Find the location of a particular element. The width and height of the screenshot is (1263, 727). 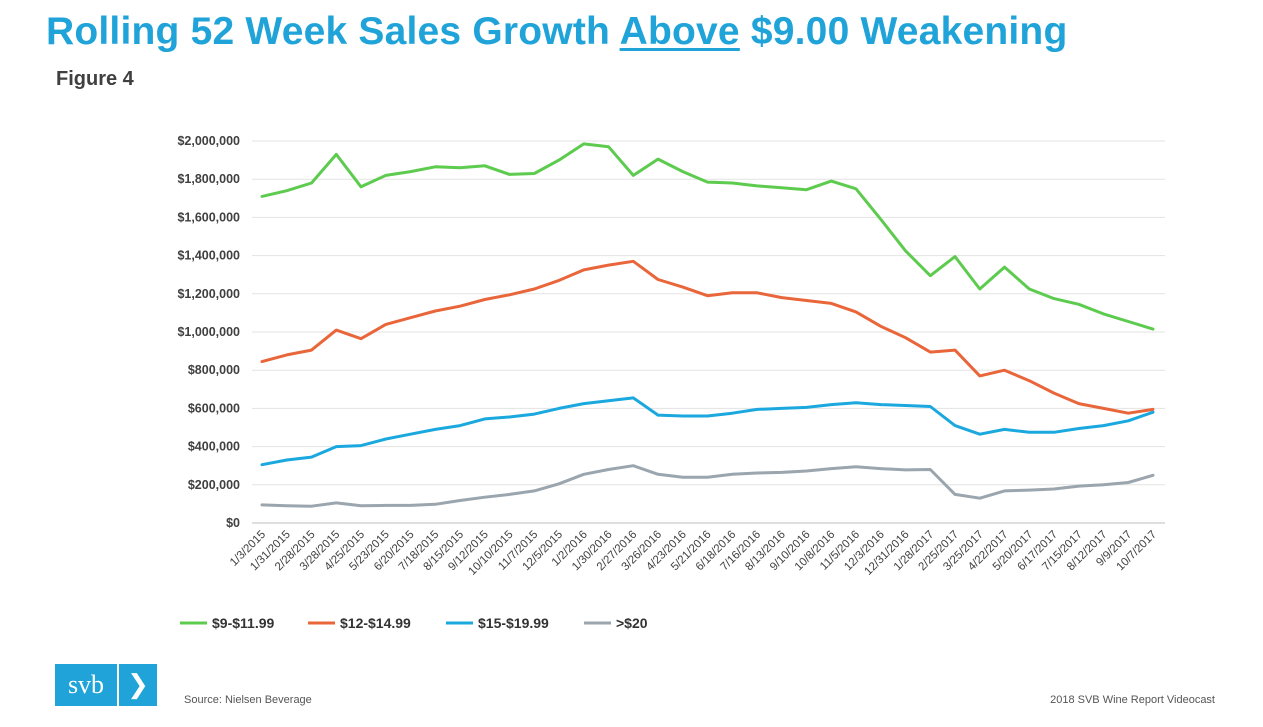

legend-label: $12-$14.99 is located at coordinates (375, 623).